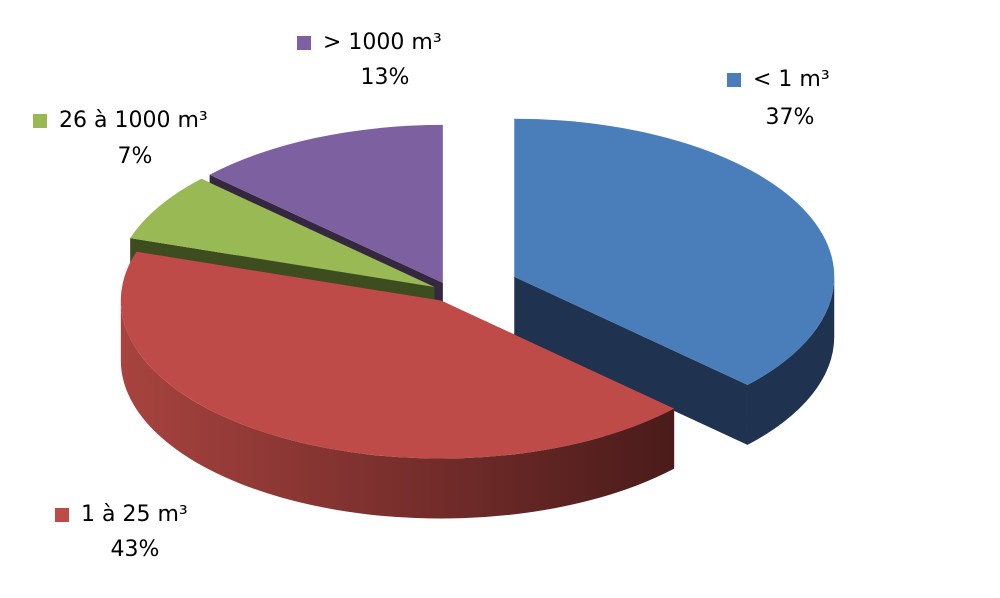 The image size is (1000, 598). What do you see at coordinates (382, 42) in the screenshot?
I see `data-label-name: > 1000 m³` at bounding box center [382, 42].